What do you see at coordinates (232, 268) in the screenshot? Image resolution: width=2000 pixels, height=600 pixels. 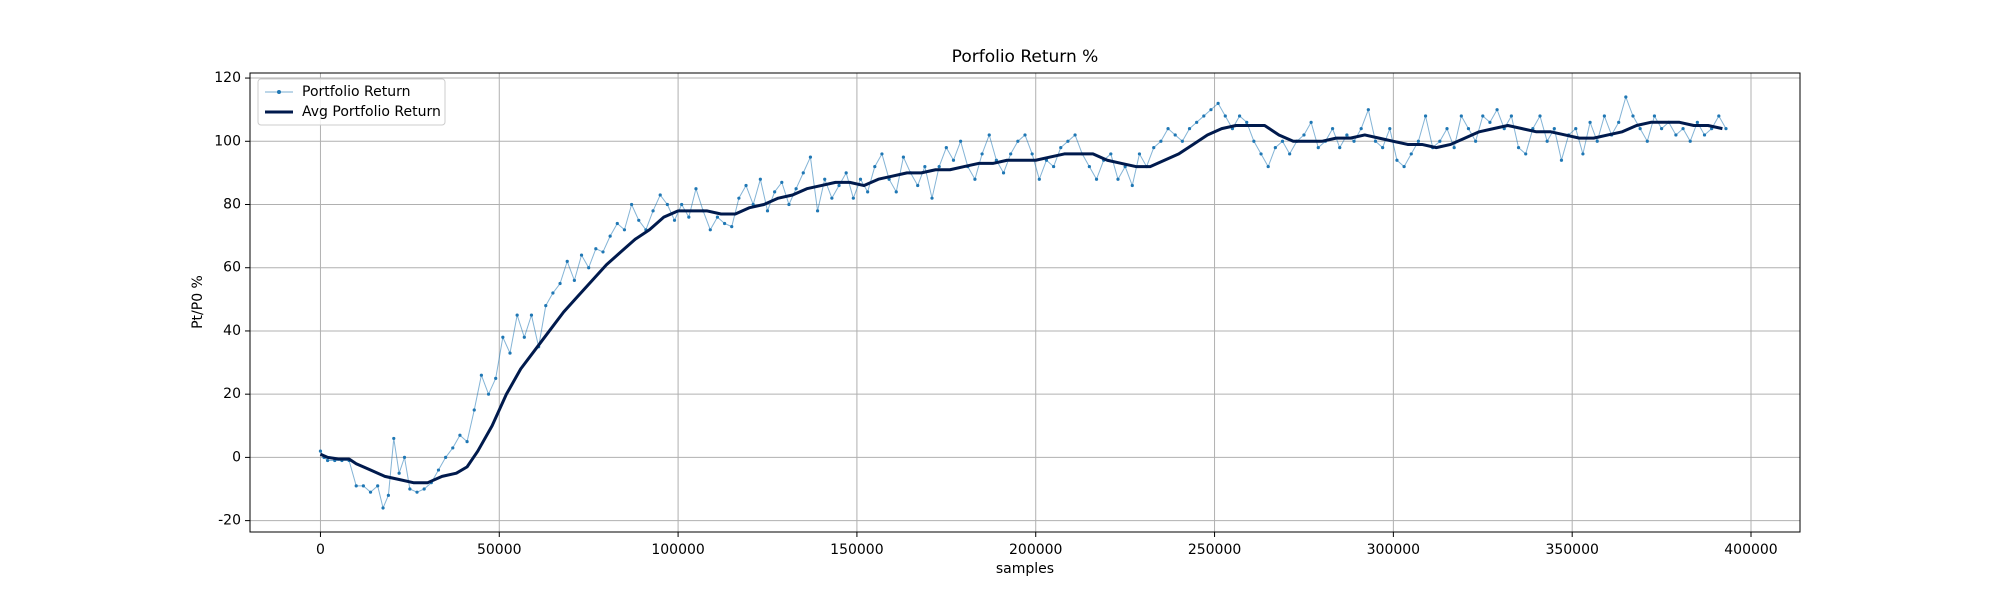 I see `y-tick-label: 60` at bounding box center [232, 268].